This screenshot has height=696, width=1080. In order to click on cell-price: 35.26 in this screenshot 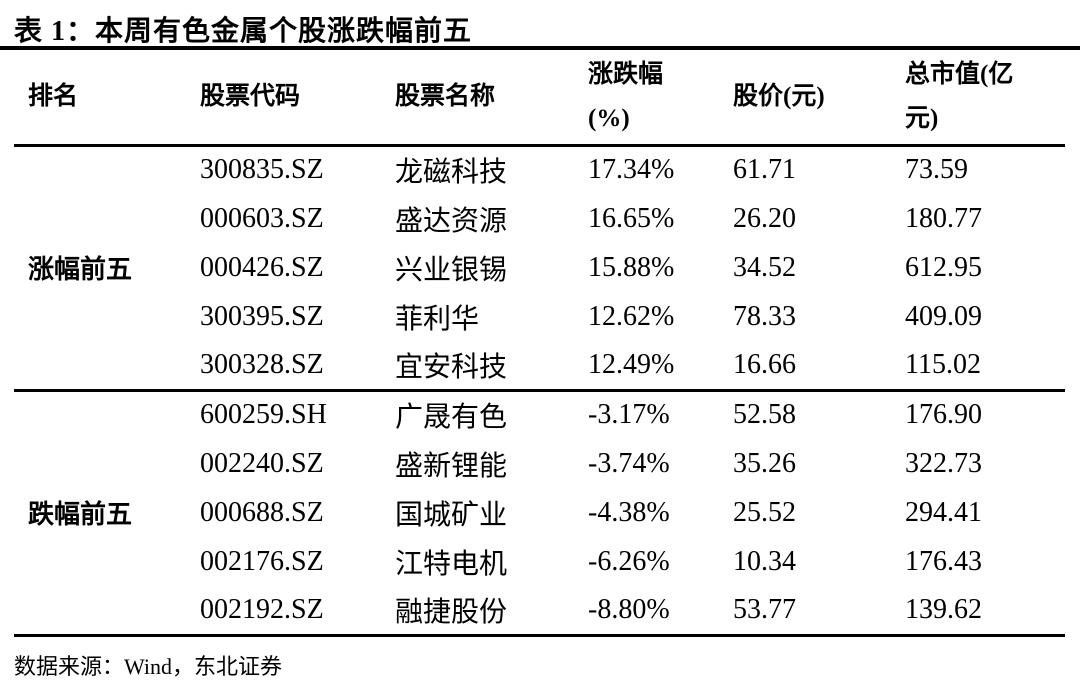, I will do `click(764, 463)`.